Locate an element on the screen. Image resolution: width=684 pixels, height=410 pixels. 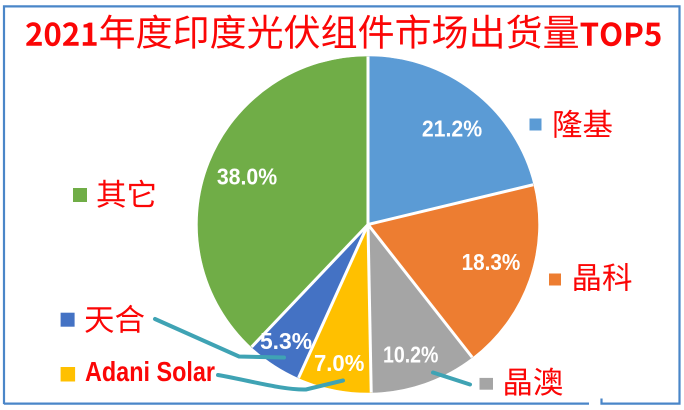
svg-text: Adani Solar is located at coordinates (150, 371).